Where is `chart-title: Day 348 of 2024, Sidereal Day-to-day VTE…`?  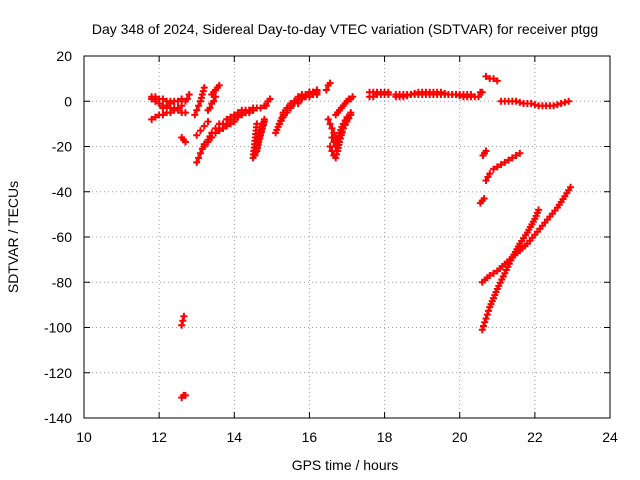
chart-title: Day 348 of 2024, Sidereal Day-to-day VTE… is located at coordinates (345, 29).